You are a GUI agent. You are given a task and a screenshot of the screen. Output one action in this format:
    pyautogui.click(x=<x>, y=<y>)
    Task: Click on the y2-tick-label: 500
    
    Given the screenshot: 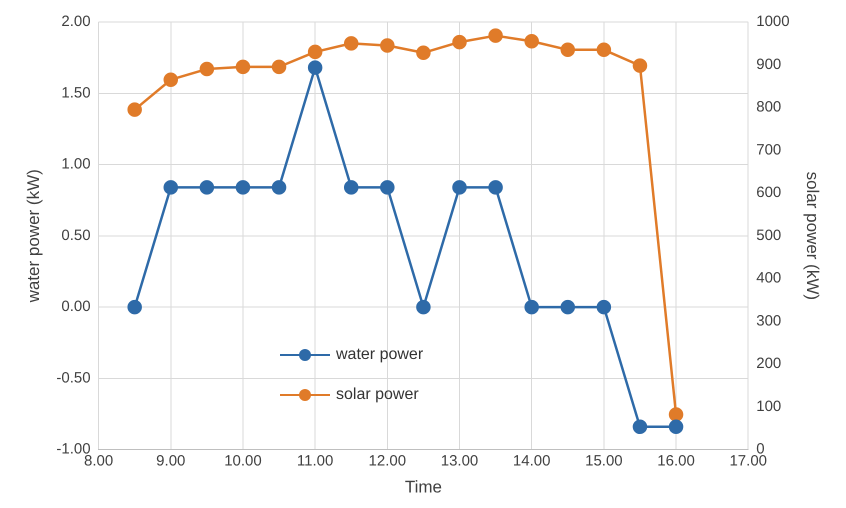 What is the action you would take?
    pyautogui.click(x=769, y=235)
    